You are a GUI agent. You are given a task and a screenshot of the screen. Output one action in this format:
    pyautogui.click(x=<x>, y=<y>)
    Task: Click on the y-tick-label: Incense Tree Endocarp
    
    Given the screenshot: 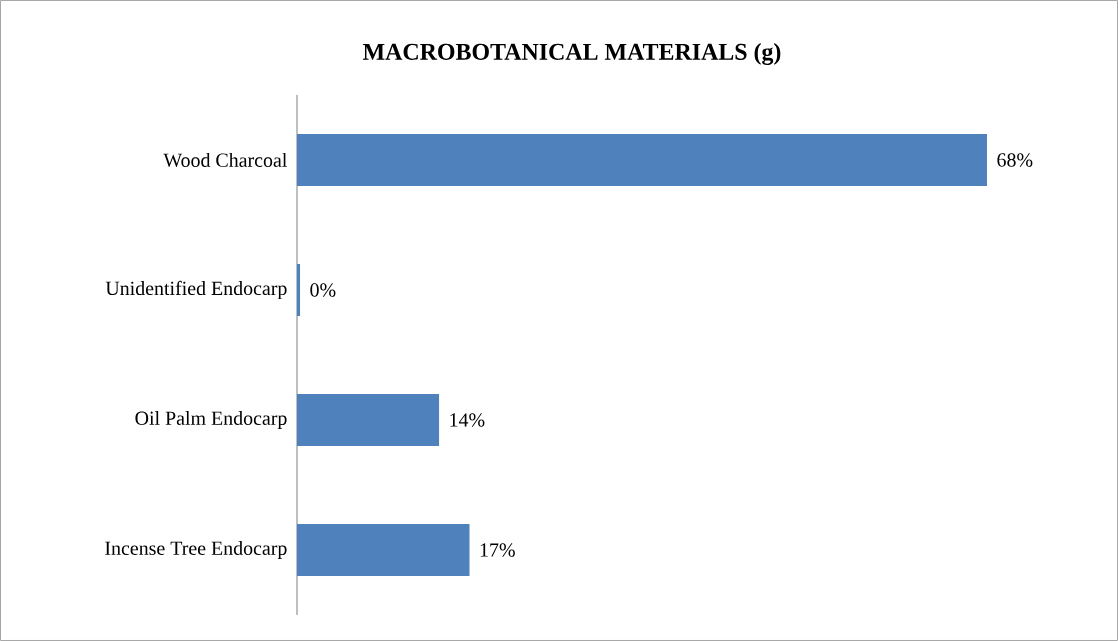 What is the action you would take?
    pyautogui.click(x=196, y=550)
    